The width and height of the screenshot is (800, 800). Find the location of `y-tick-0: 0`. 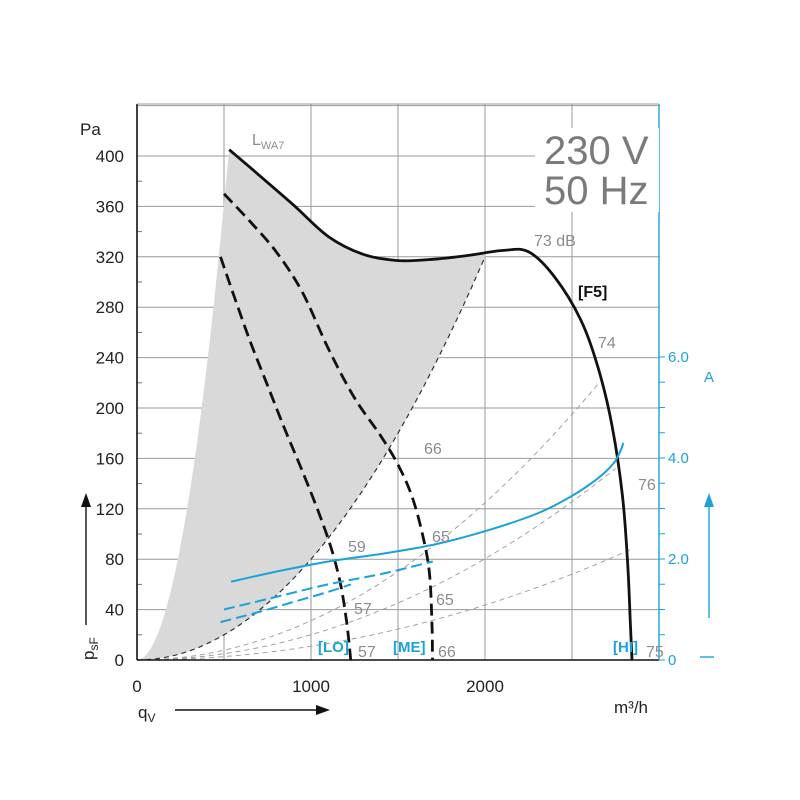

y-tick-0: 0 is located at coordinates (119, 660).